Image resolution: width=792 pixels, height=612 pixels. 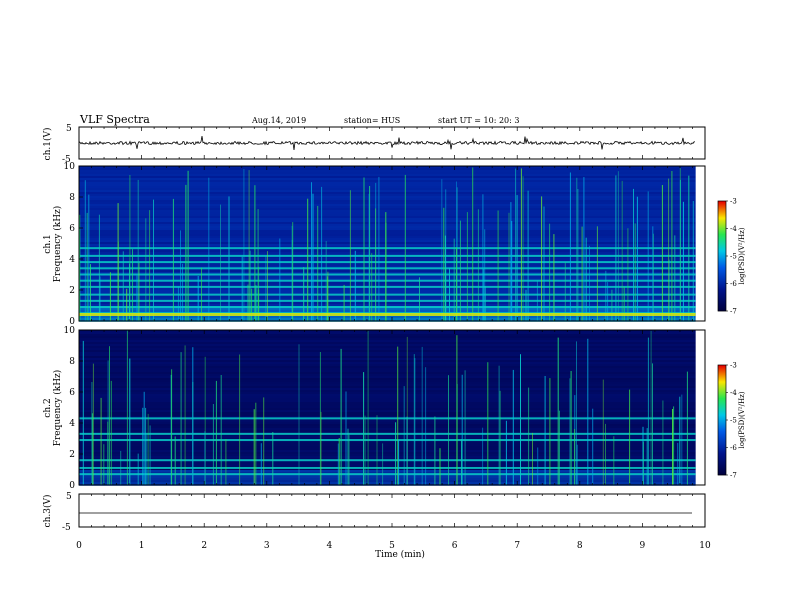 What do you see at coordinates (72, 322) in the screenshot?
I see `y-tick-label: 0` at bounding box center [72, 322].